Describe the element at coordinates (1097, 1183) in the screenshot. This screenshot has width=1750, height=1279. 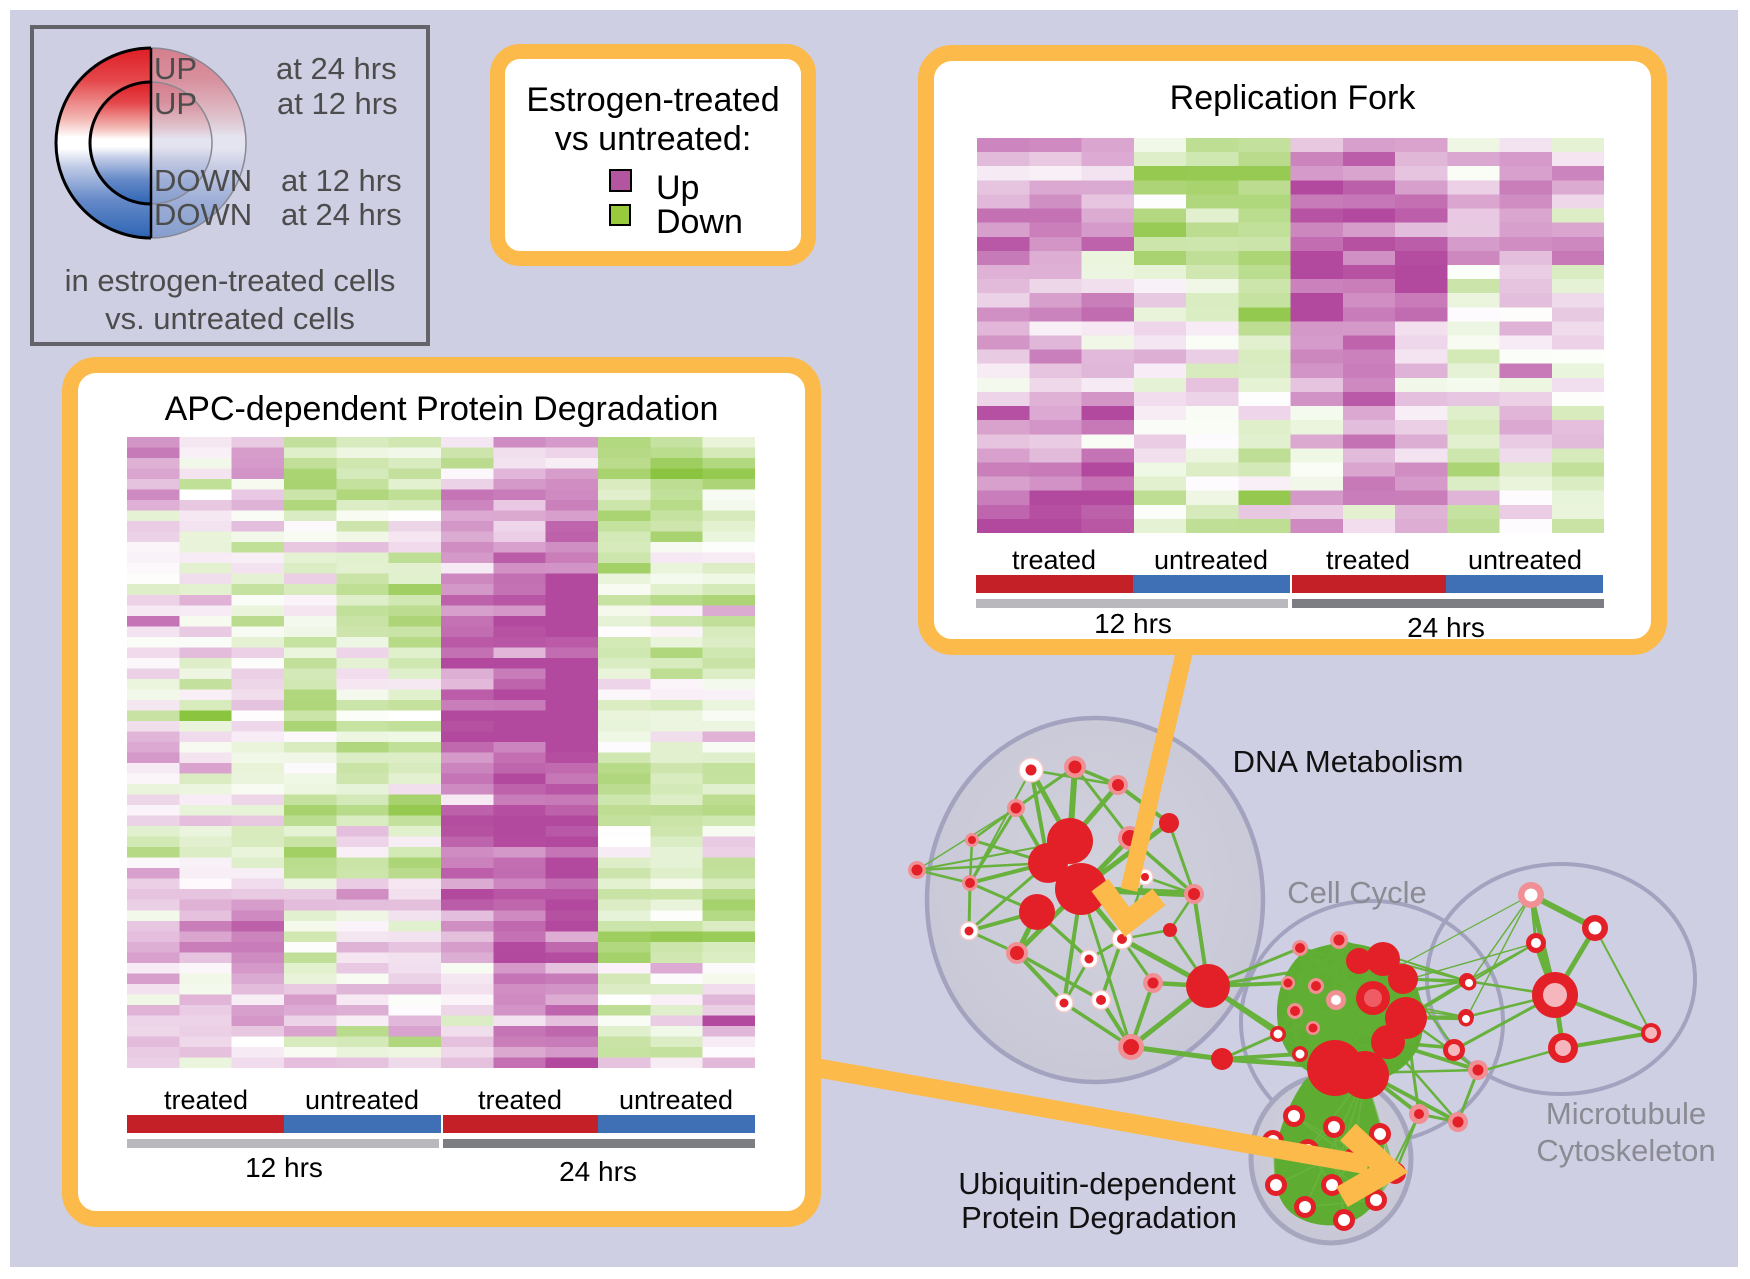
I see `svg-text: Ubiquitin-dependent` at that location.